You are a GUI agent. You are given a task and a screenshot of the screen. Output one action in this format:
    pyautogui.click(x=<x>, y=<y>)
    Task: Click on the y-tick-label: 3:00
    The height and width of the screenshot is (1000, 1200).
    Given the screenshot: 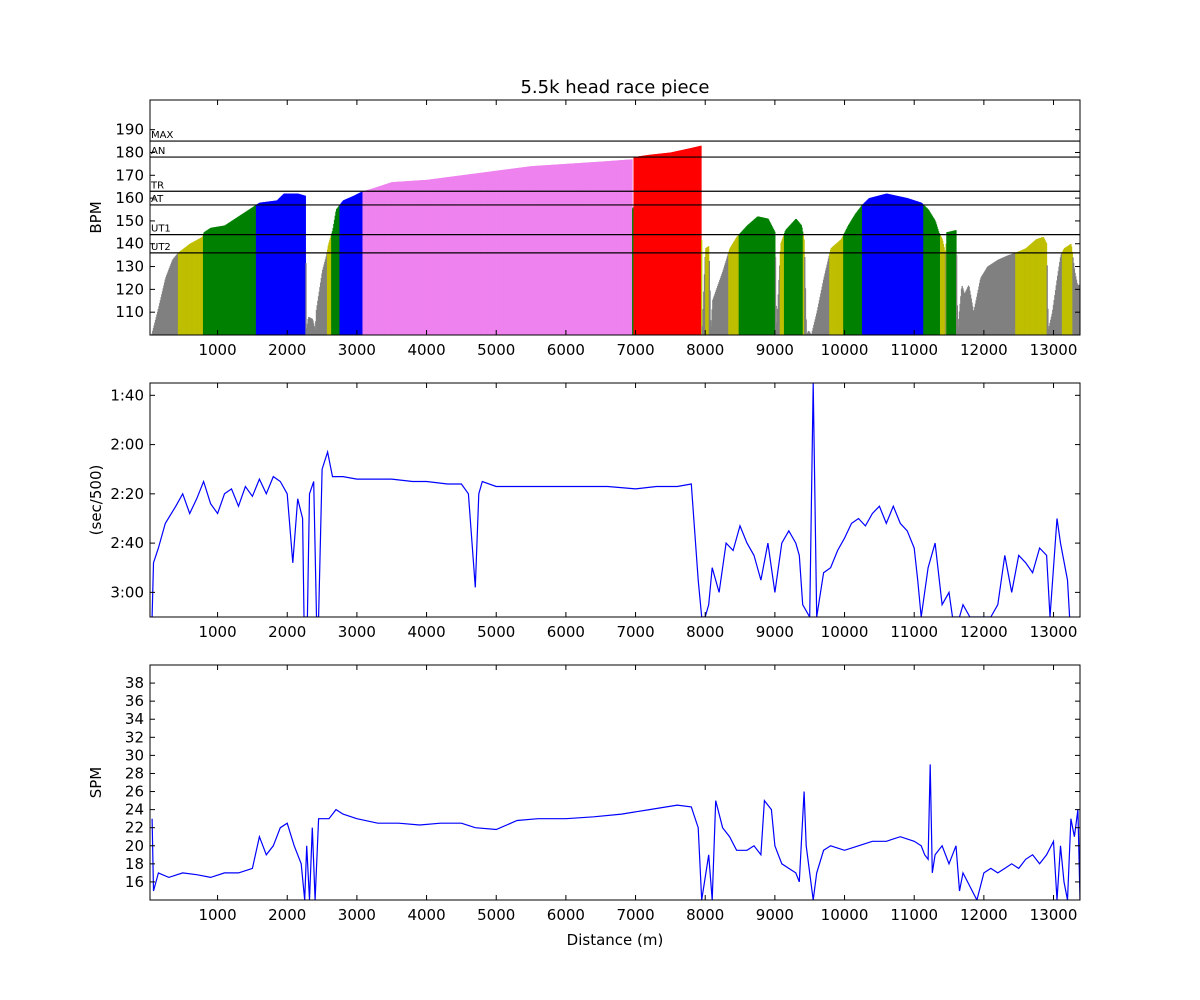 What is the action you would take?
    pyautogui.click(x=127, y=592)
    